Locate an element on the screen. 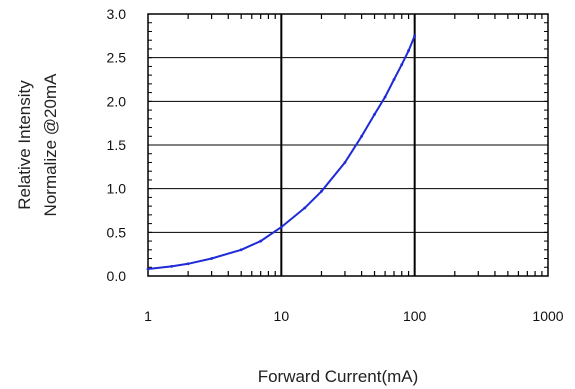  x-tick-label: 10 is located at coordinates (282, 316).